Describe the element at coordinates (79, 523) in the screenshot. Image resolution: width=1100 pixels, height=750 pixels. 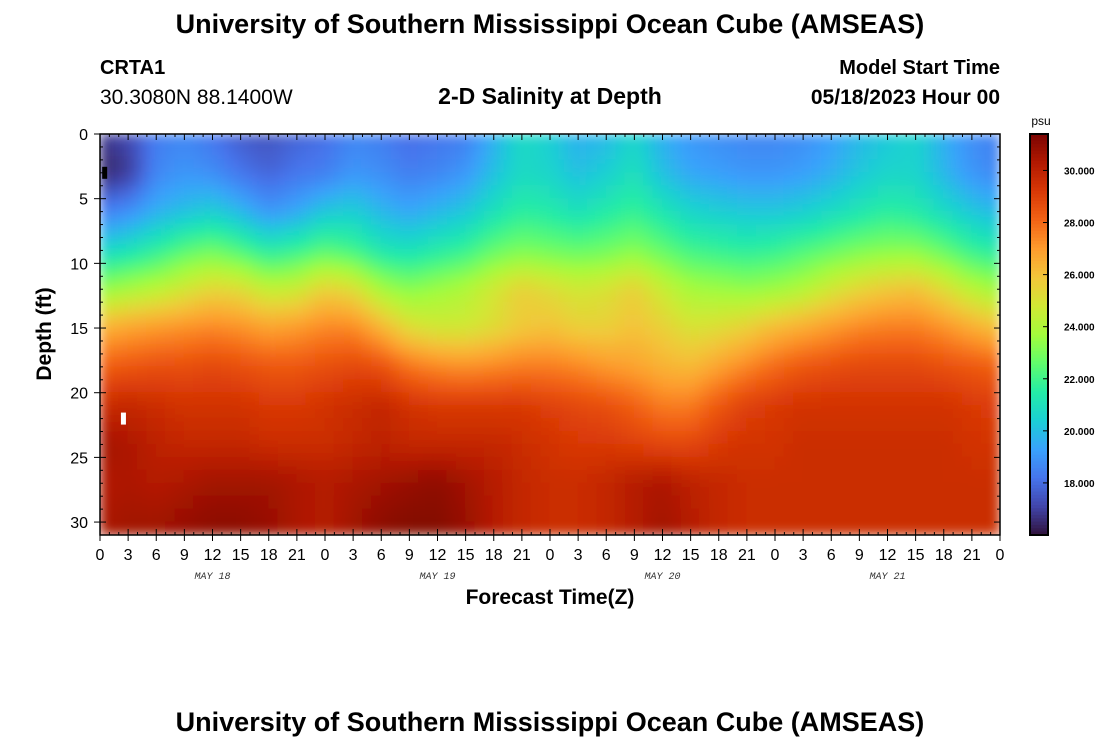
I see `y-tick-label: 30` at that location.